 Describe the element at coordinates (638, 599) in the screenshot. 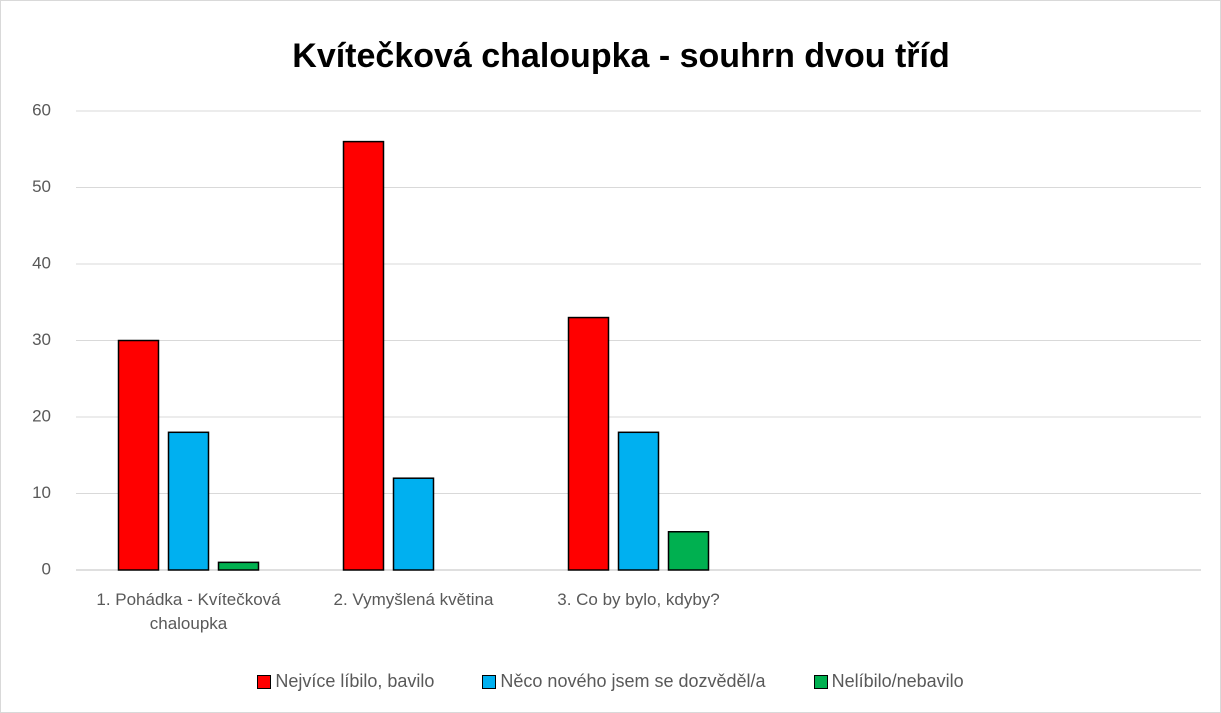

I see `x-tick-label: 3. Co by bylo, kdyby?` at that location.